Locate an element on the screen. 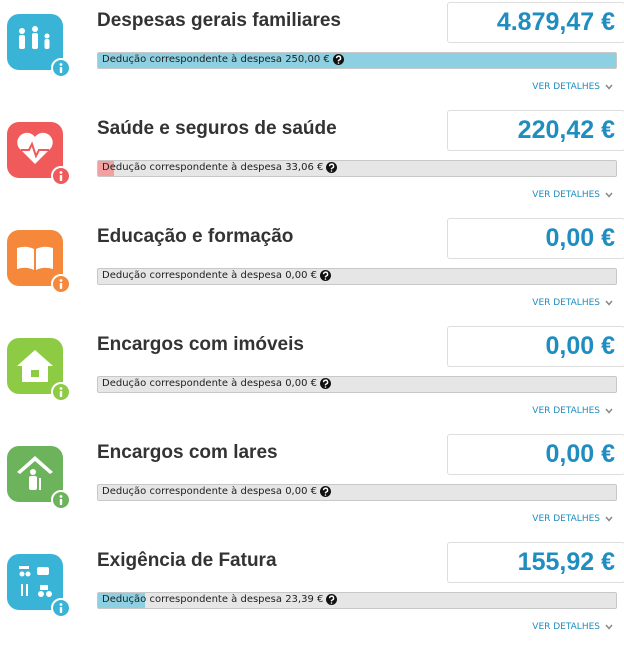  deduction-label: Dedução correspondente à despesa 23,39 € is located at coordinates (213, 599).